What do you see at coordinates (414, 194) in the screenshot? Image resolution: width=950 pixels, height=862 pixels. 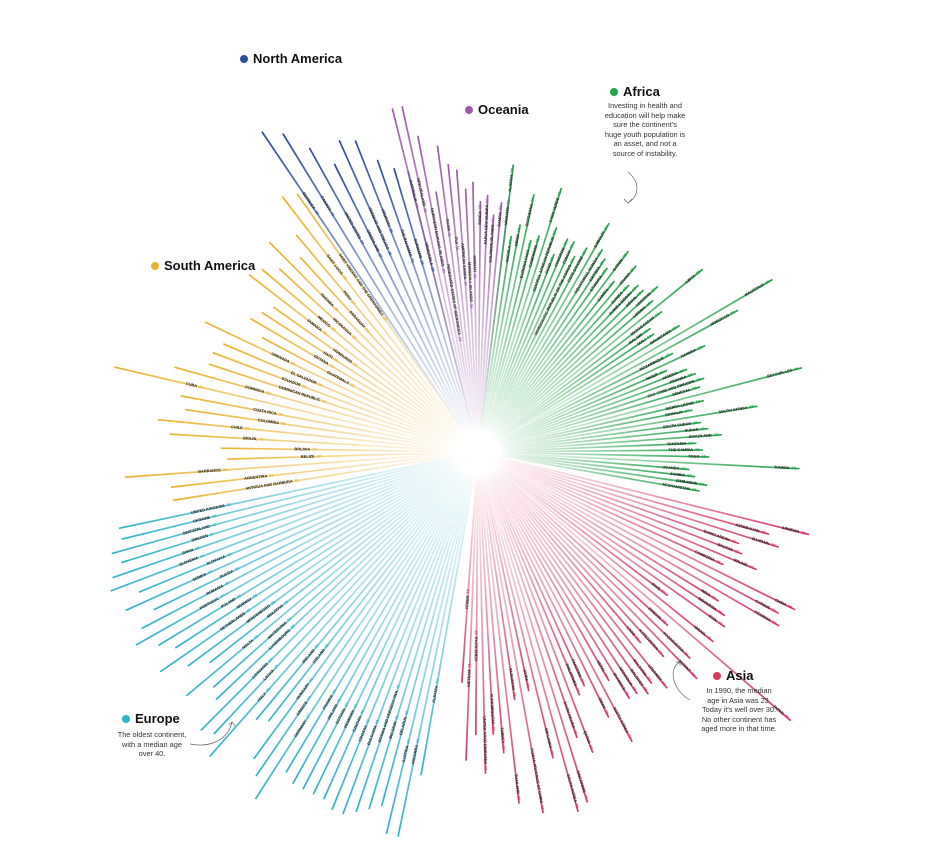 I see `country-label-australia: AUSTRALIA38` at bounding box center [414, 194].